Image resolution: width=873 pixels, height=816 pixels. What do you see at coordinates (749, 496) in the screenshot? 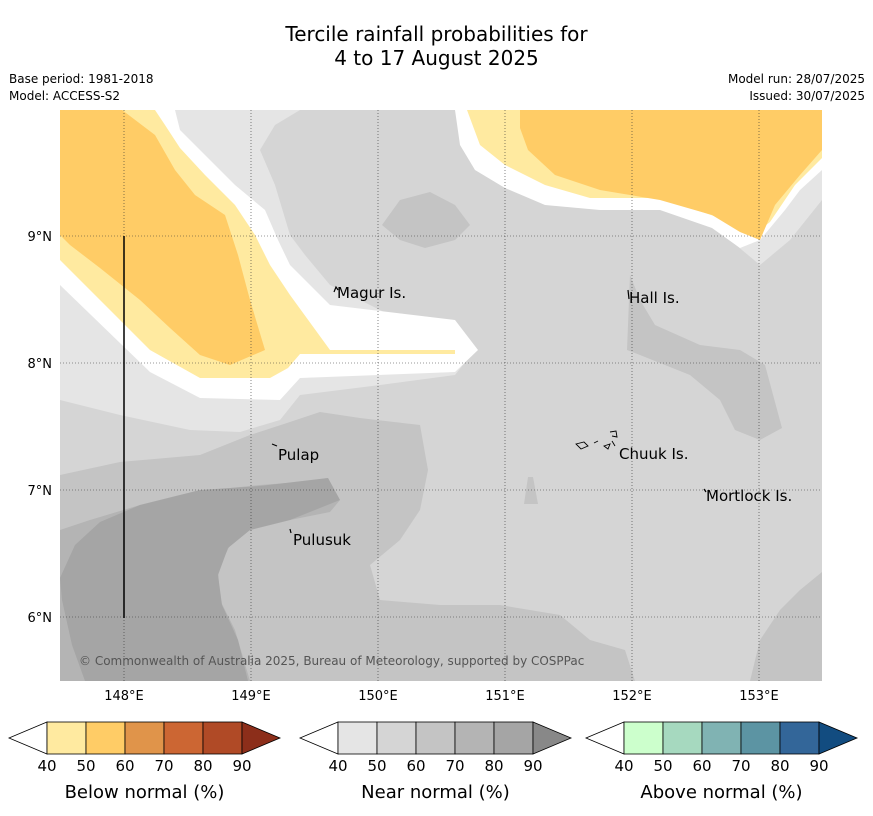
I see `label-mortlock: Mortlock Is.` at bounding box center [749, 496].